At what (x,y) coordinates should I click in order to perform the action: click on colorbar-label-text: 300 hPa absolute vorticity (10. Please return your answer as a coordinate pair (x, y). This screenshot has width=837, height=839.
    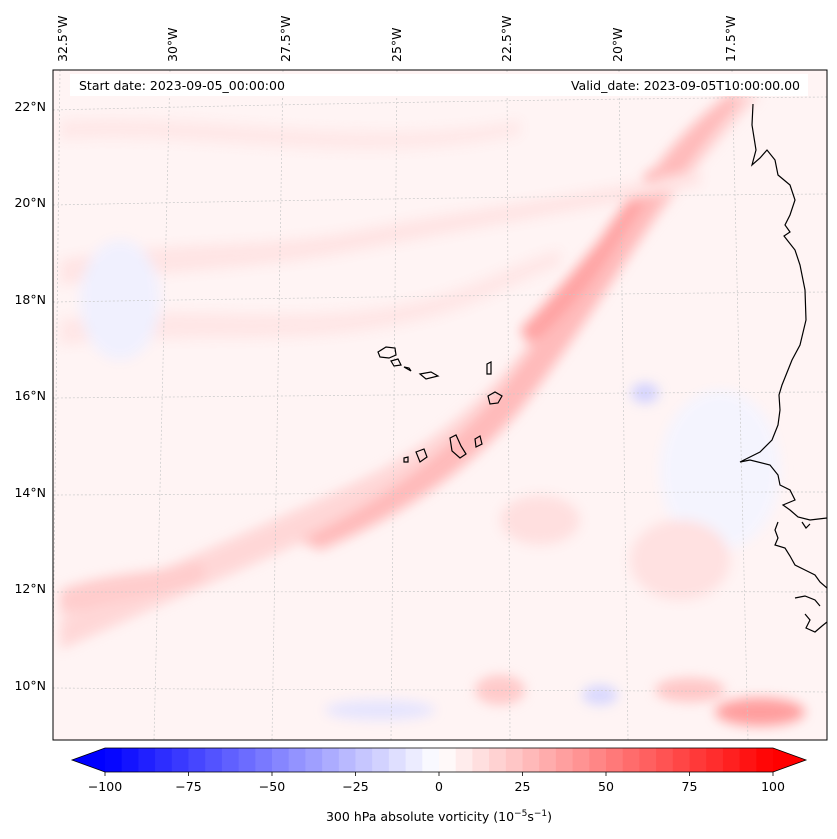
    Looking at the image, I should click on (420, 816).